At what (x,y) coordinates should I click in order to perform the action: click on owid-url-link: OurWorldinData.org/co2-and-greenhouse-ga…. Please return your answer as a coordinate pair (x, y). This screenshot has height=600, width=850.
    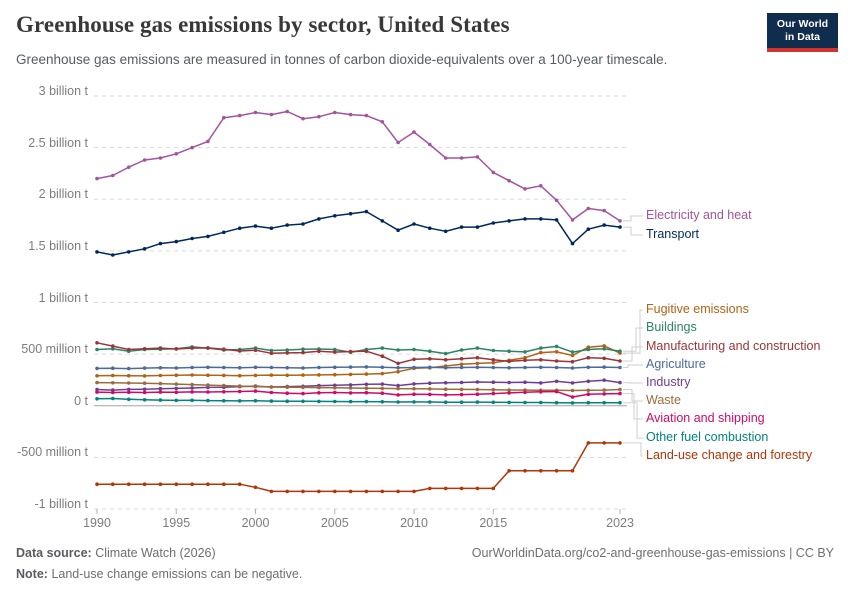
    Looking at the image, I should click on (652, 553).